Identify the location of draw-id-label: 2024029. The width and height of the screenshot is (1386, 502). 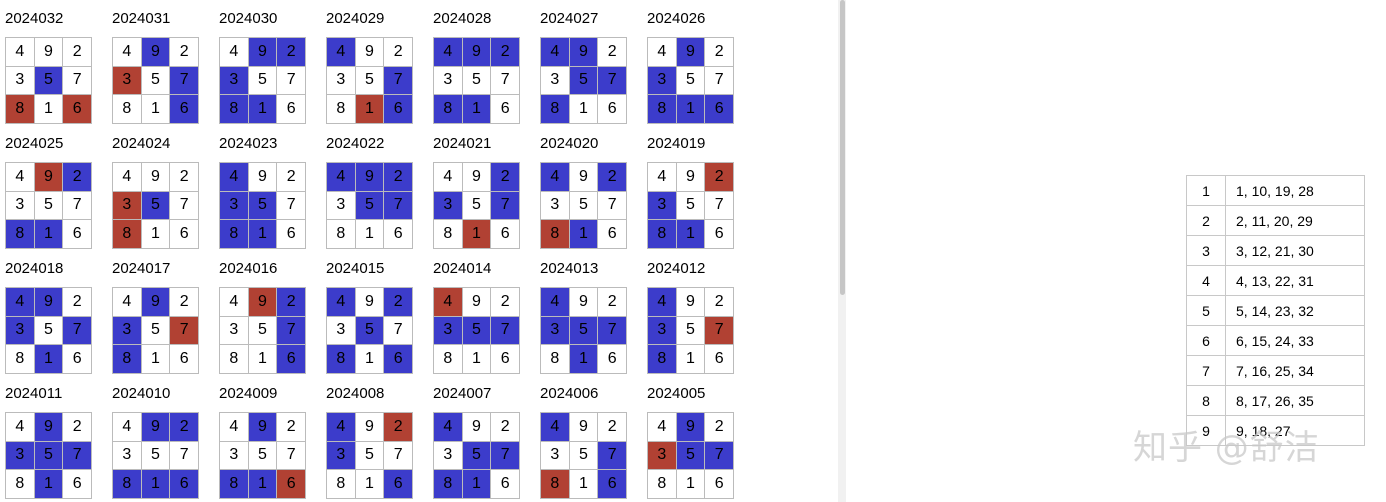
(355, 18).